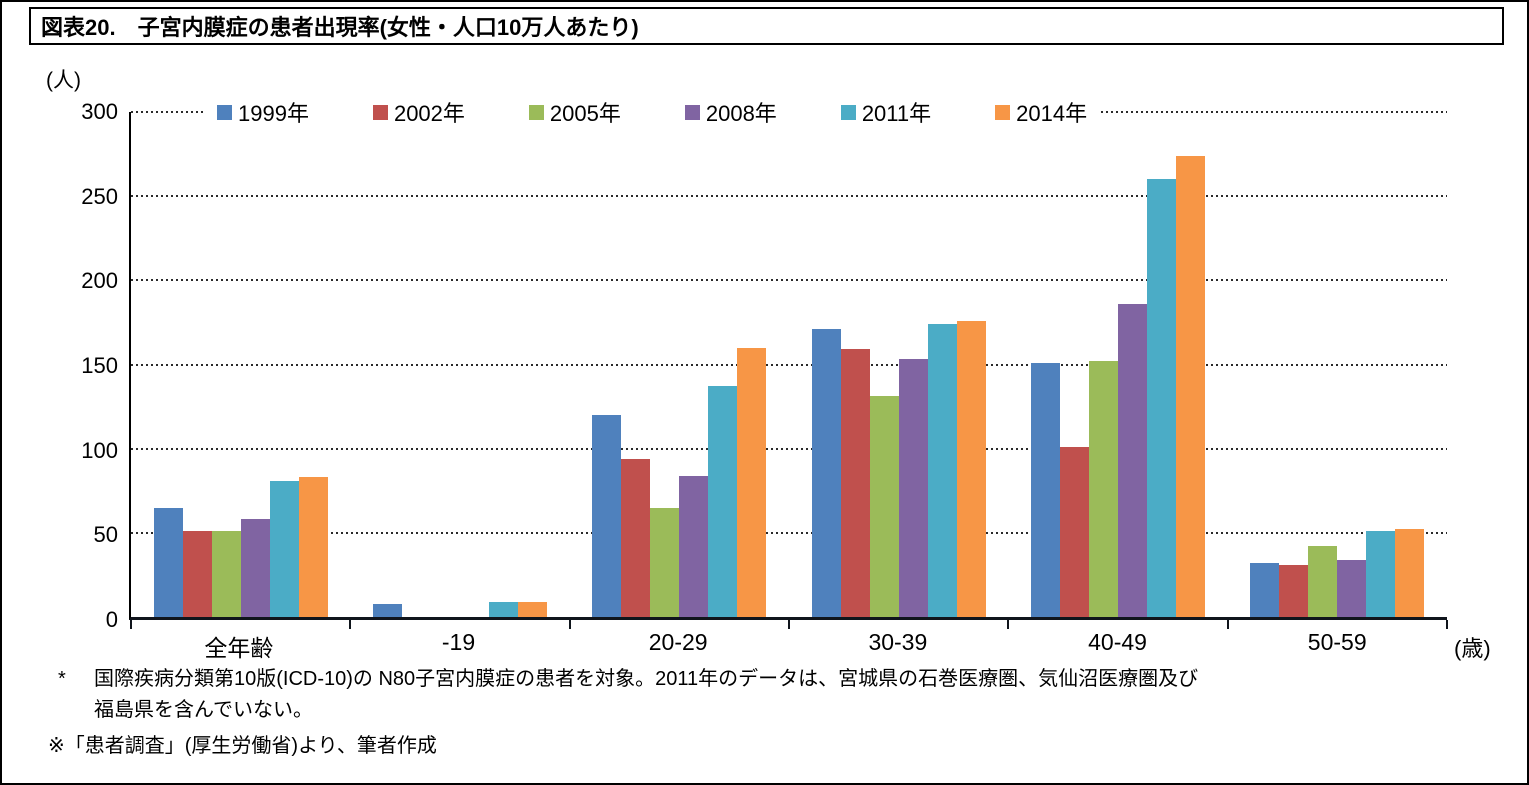 The height and width of the screenshot is (785, 1529). I want to click on legend-label: 2014年, so click(1052, 113).